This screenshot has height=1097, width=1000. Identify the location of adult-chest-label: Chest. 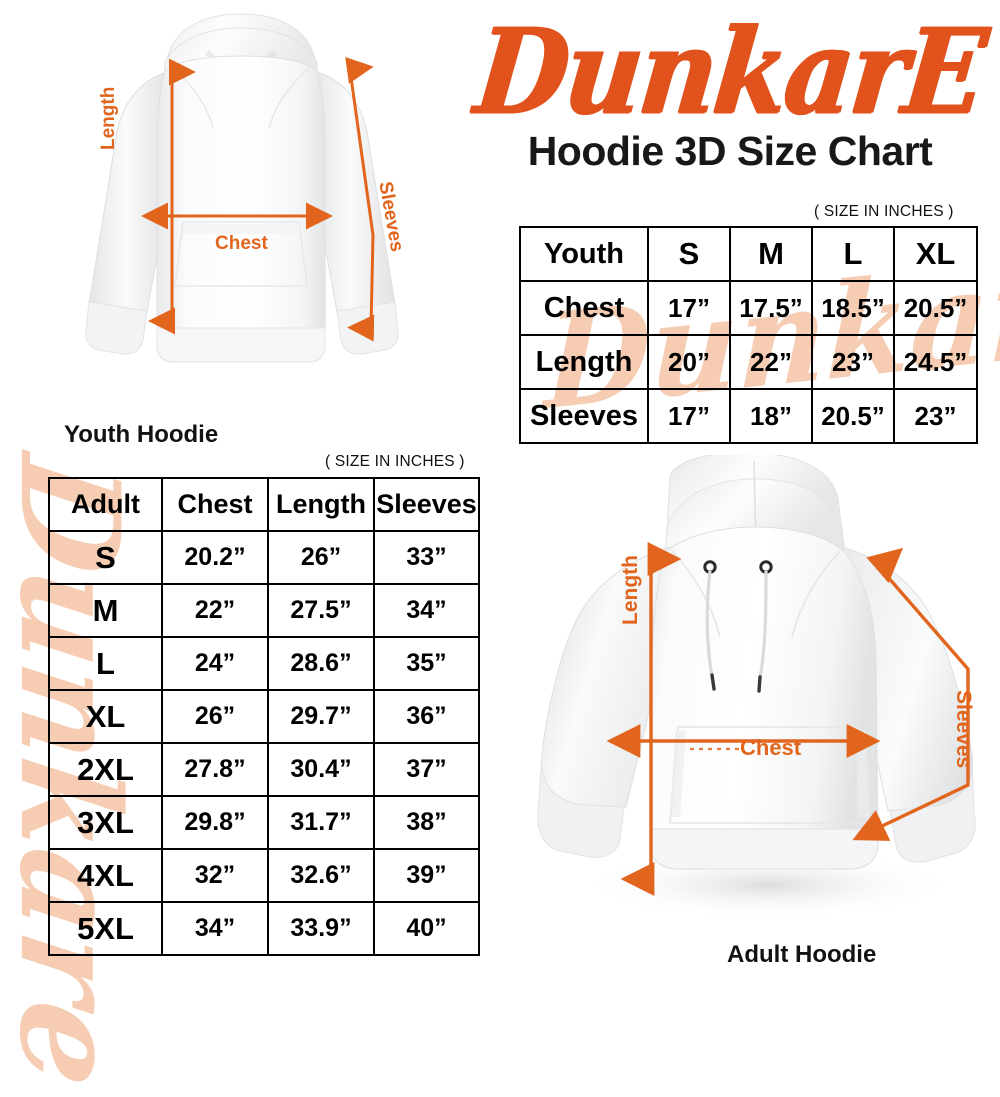
(771, 747).